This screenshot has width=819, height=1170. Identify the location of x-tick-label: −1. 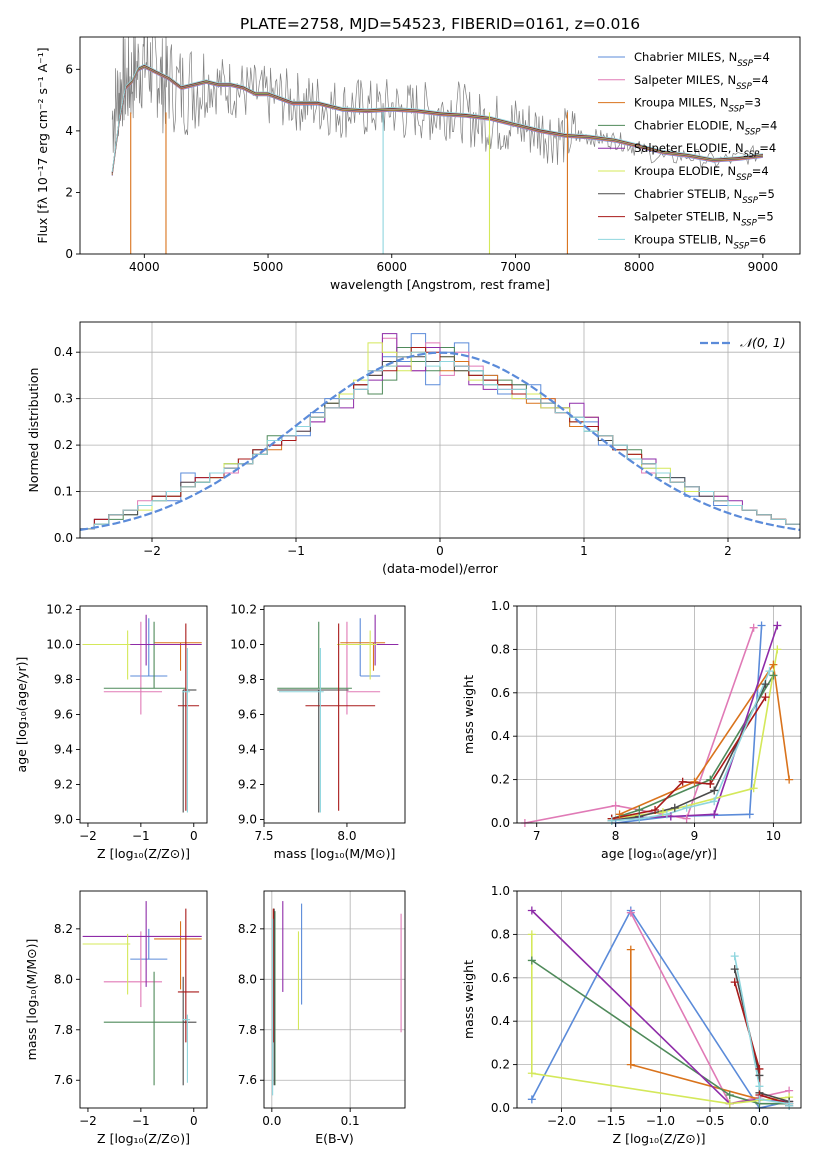
(296, 551).